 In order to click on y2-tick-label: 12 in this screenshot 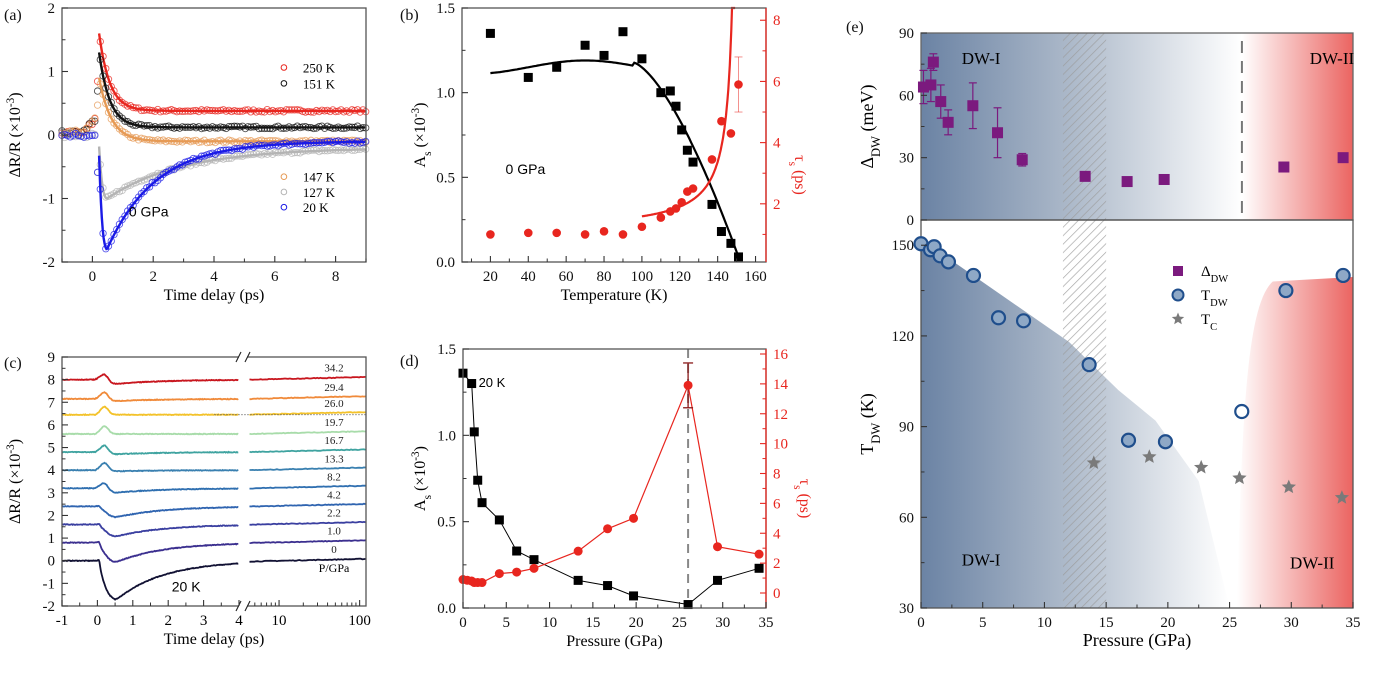, I will do `click(780, 415)`.